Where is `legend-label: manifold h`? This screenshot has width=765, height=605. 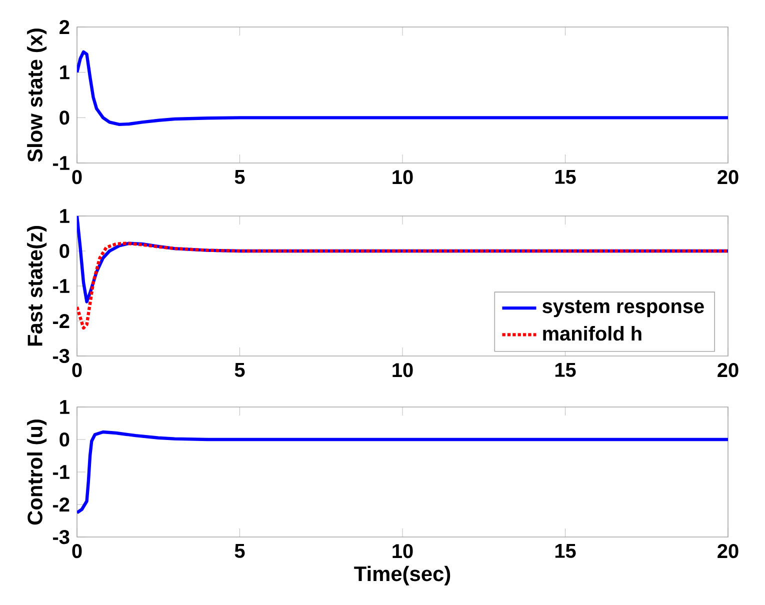
legend-label: manifold h is located at coordinates (592, 333).